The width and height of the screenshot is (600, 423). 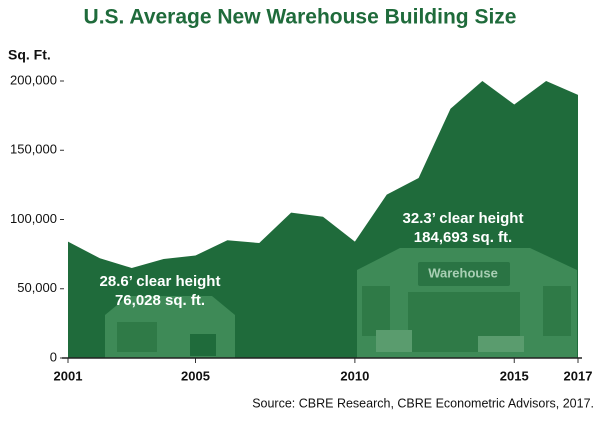 I want to click on annotation: 32.3’ clear height, so click(x=463, y=218).